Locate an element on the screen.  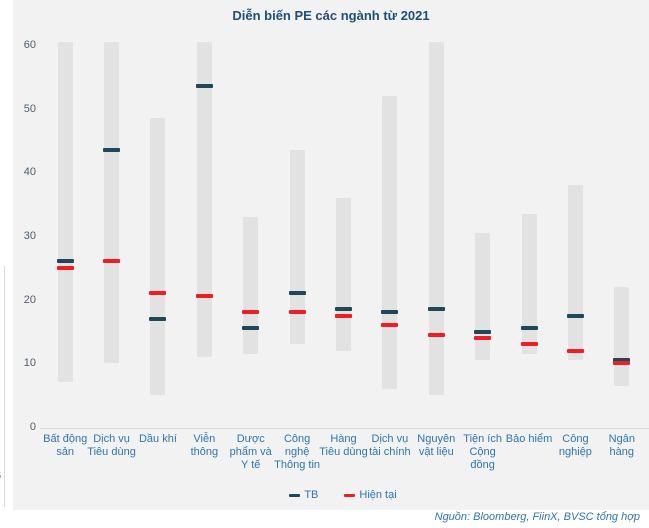
cropped-neighbor-tick-label: 6 is located at coordinates (0, 476).